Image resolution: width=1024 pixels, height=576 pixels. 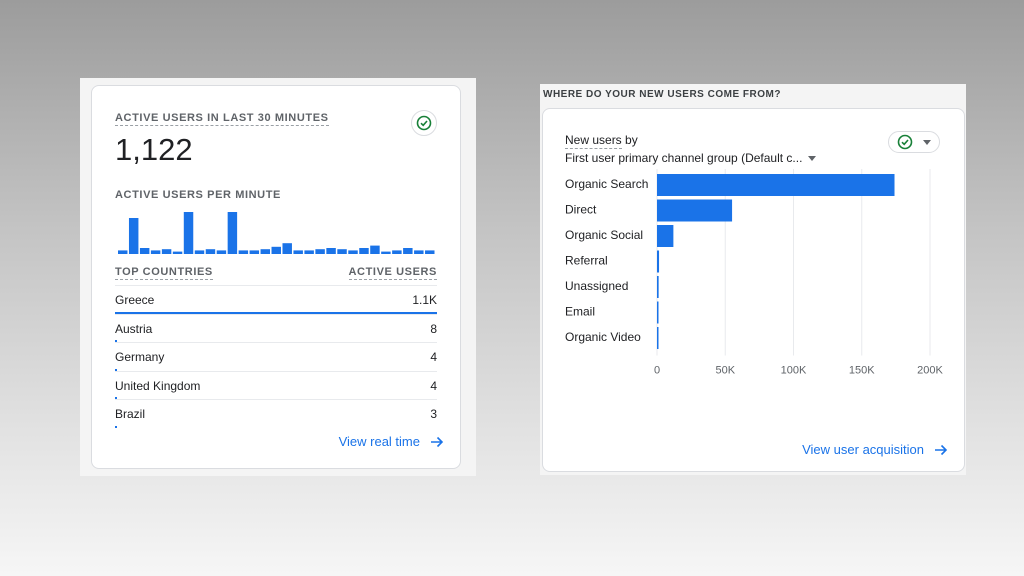 I want to click on x-tick-label: 0, so click(x=657, y=371).